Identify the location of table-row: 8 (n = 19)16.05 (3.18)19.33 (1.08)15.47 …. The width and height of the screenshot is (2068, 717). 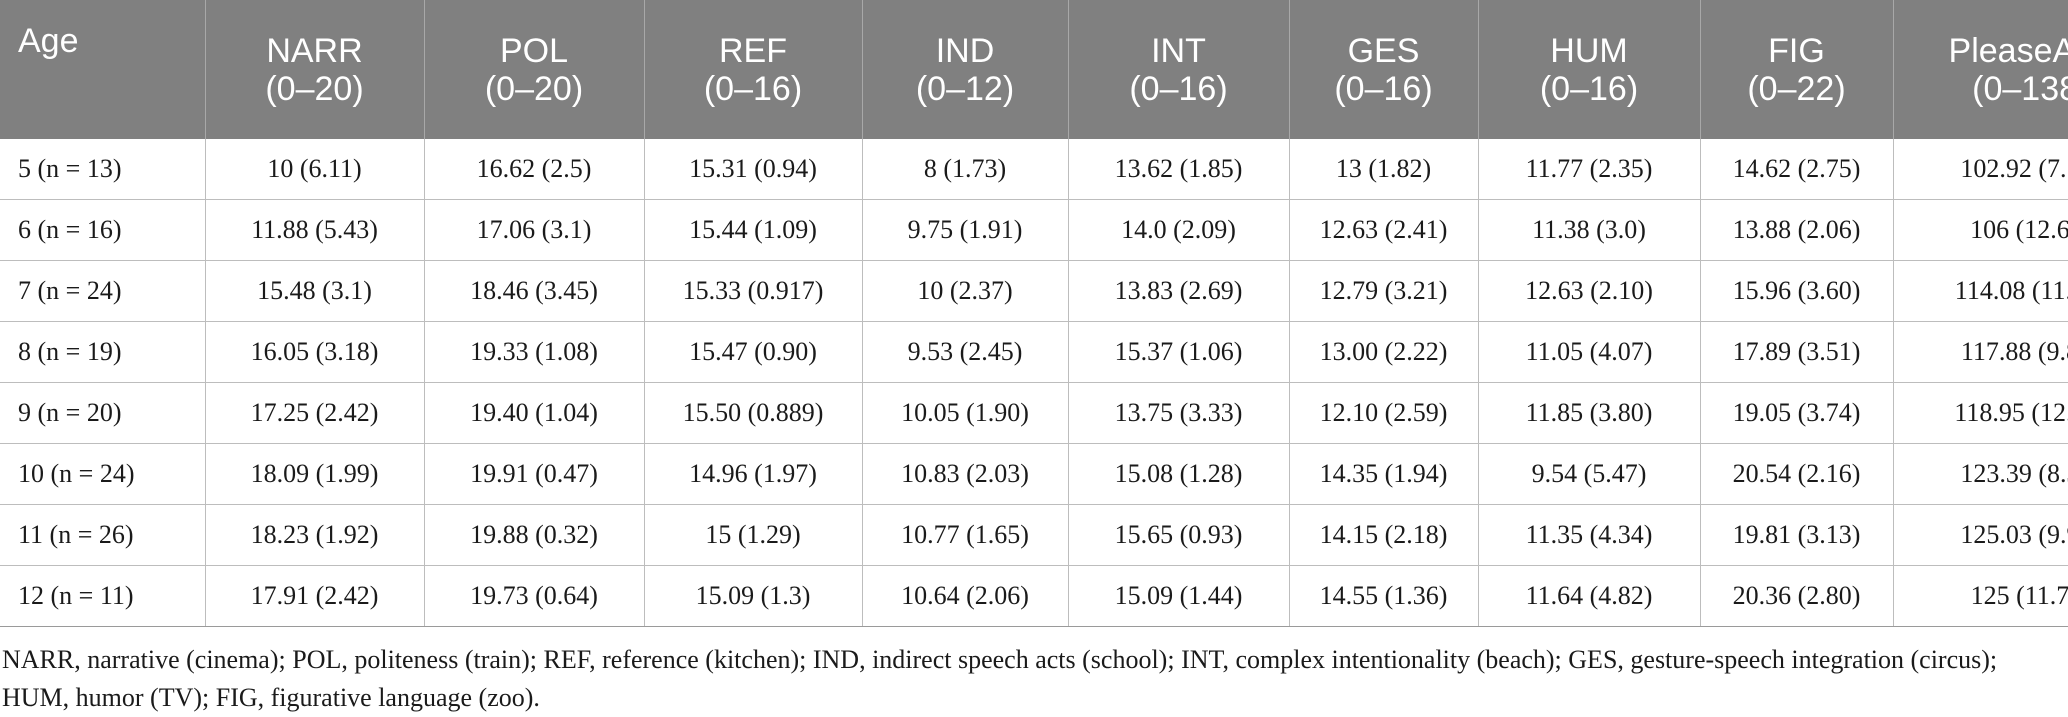
(1034, 352).